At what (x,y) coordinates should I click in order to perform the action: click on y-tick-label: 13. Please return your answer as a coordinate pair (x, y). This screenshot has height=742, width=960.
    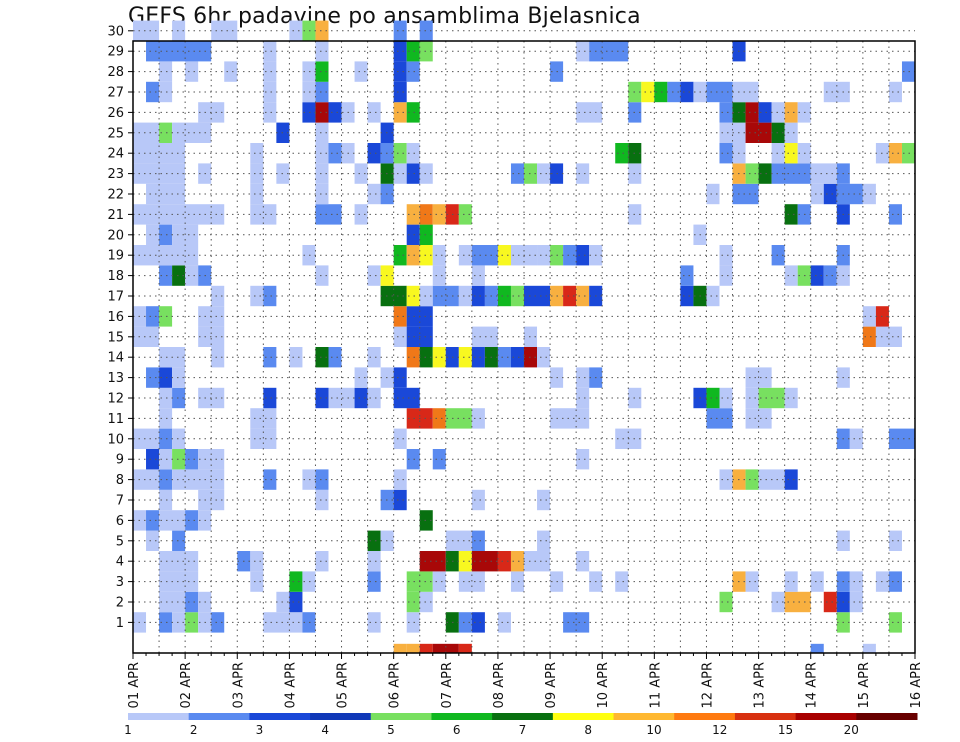
    Looking at the image, I should click on (115, 378).